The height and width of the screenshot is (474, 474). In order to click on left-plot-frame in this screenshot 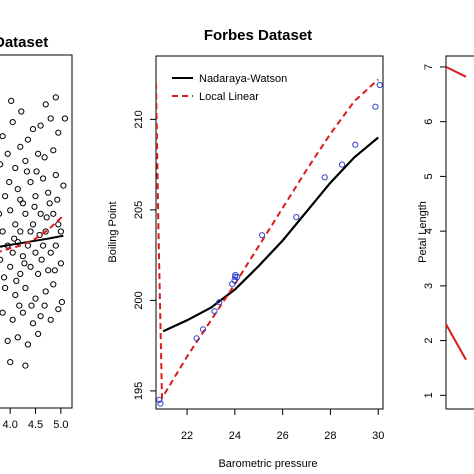, I will do `click(36, 231)`.